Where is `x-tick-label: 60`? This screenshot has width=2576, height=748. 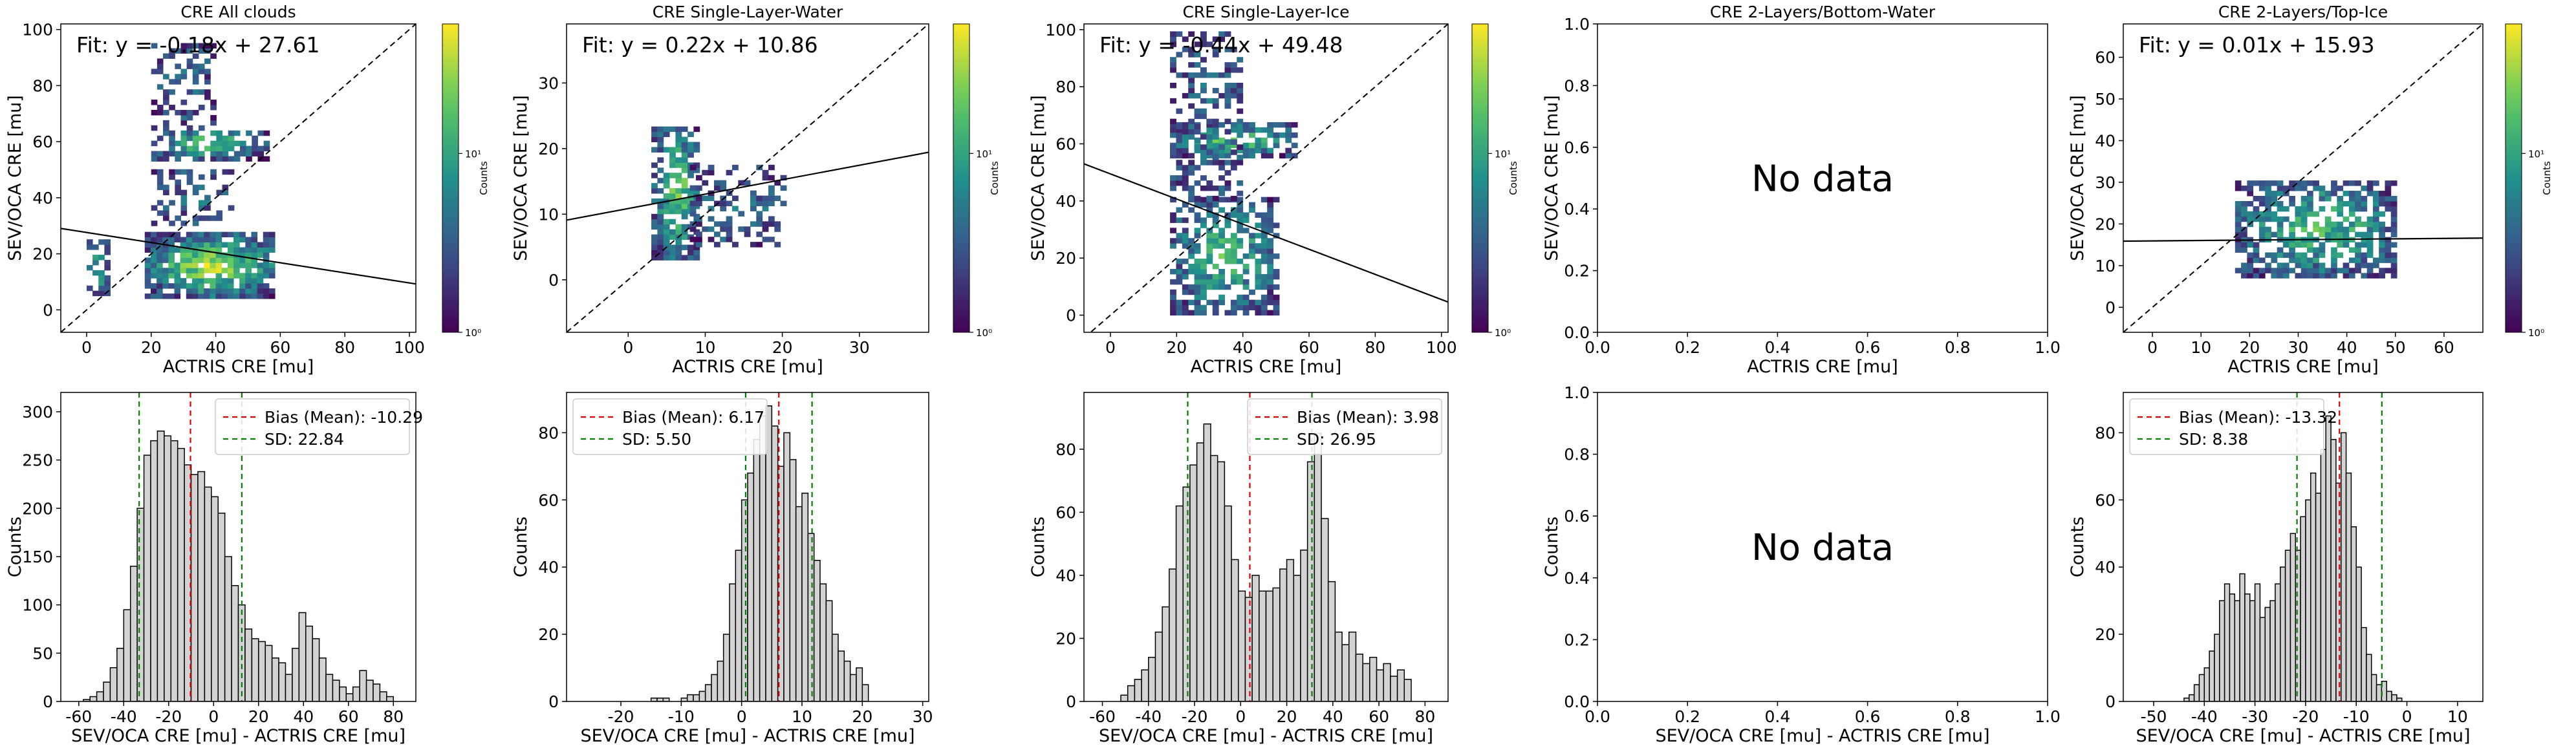
x-tick-label: 60 is located at coordinates (349, 716).